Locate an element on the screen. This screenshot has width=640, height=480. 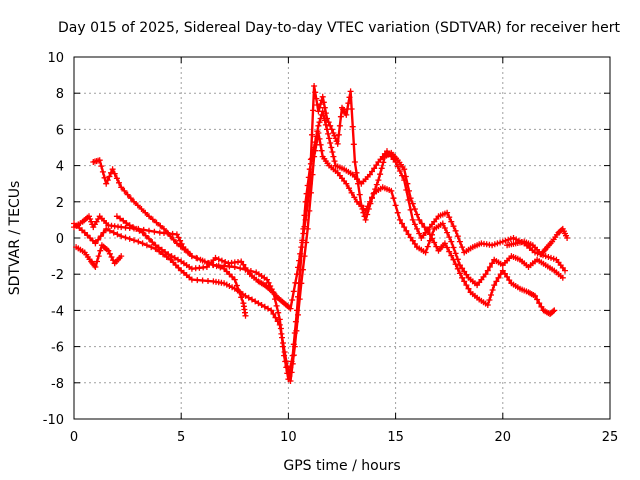
x-tick-label: 5 is located at coordinates (181, 437).